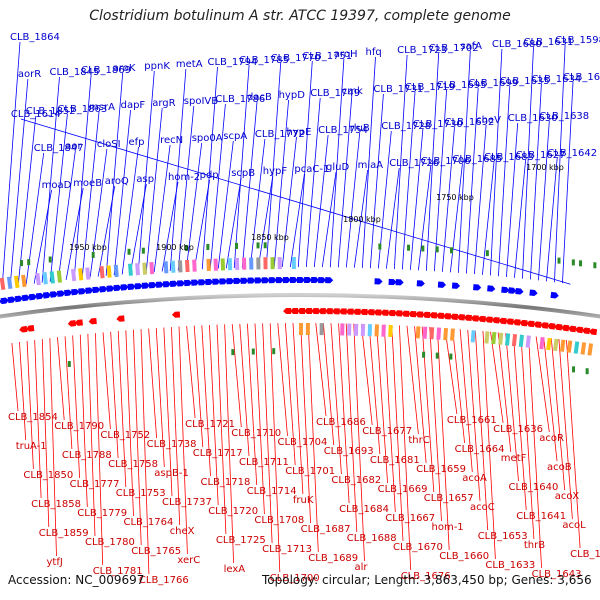 This screenshot has width=600, height=600. I want to click on reverse-gene-label: CLB_1688, so click(372, 538).